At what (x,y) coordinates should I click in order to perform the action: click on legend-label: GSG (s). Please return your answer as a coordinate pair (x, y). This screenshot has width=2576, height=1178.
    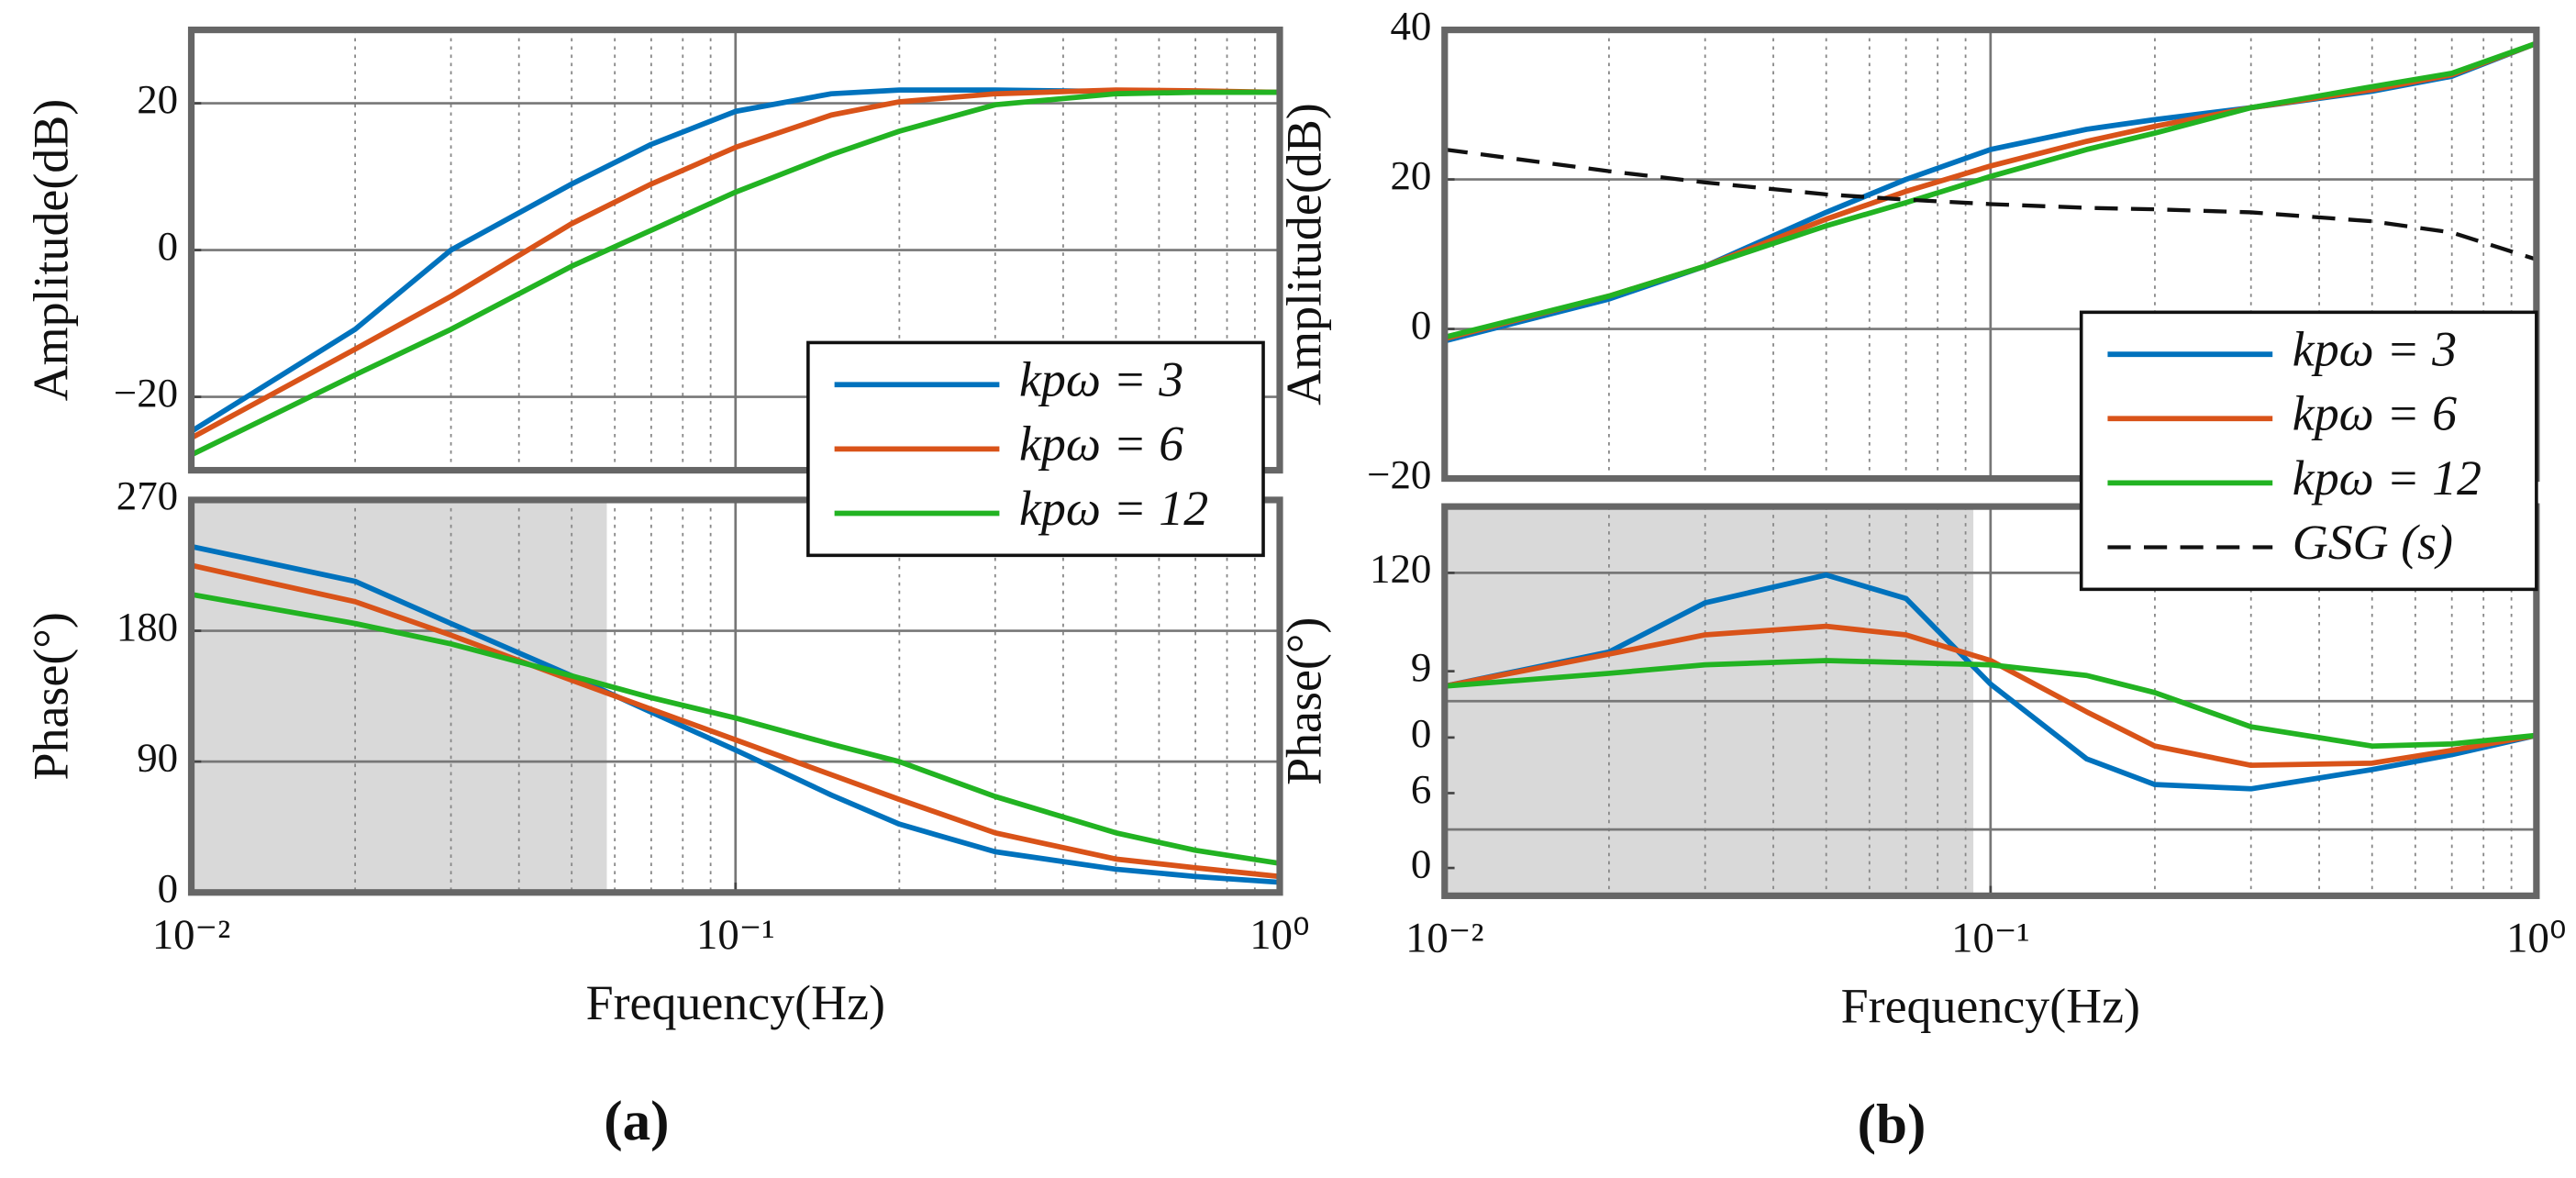
    Looking at the image, I should click on (2373, 543).